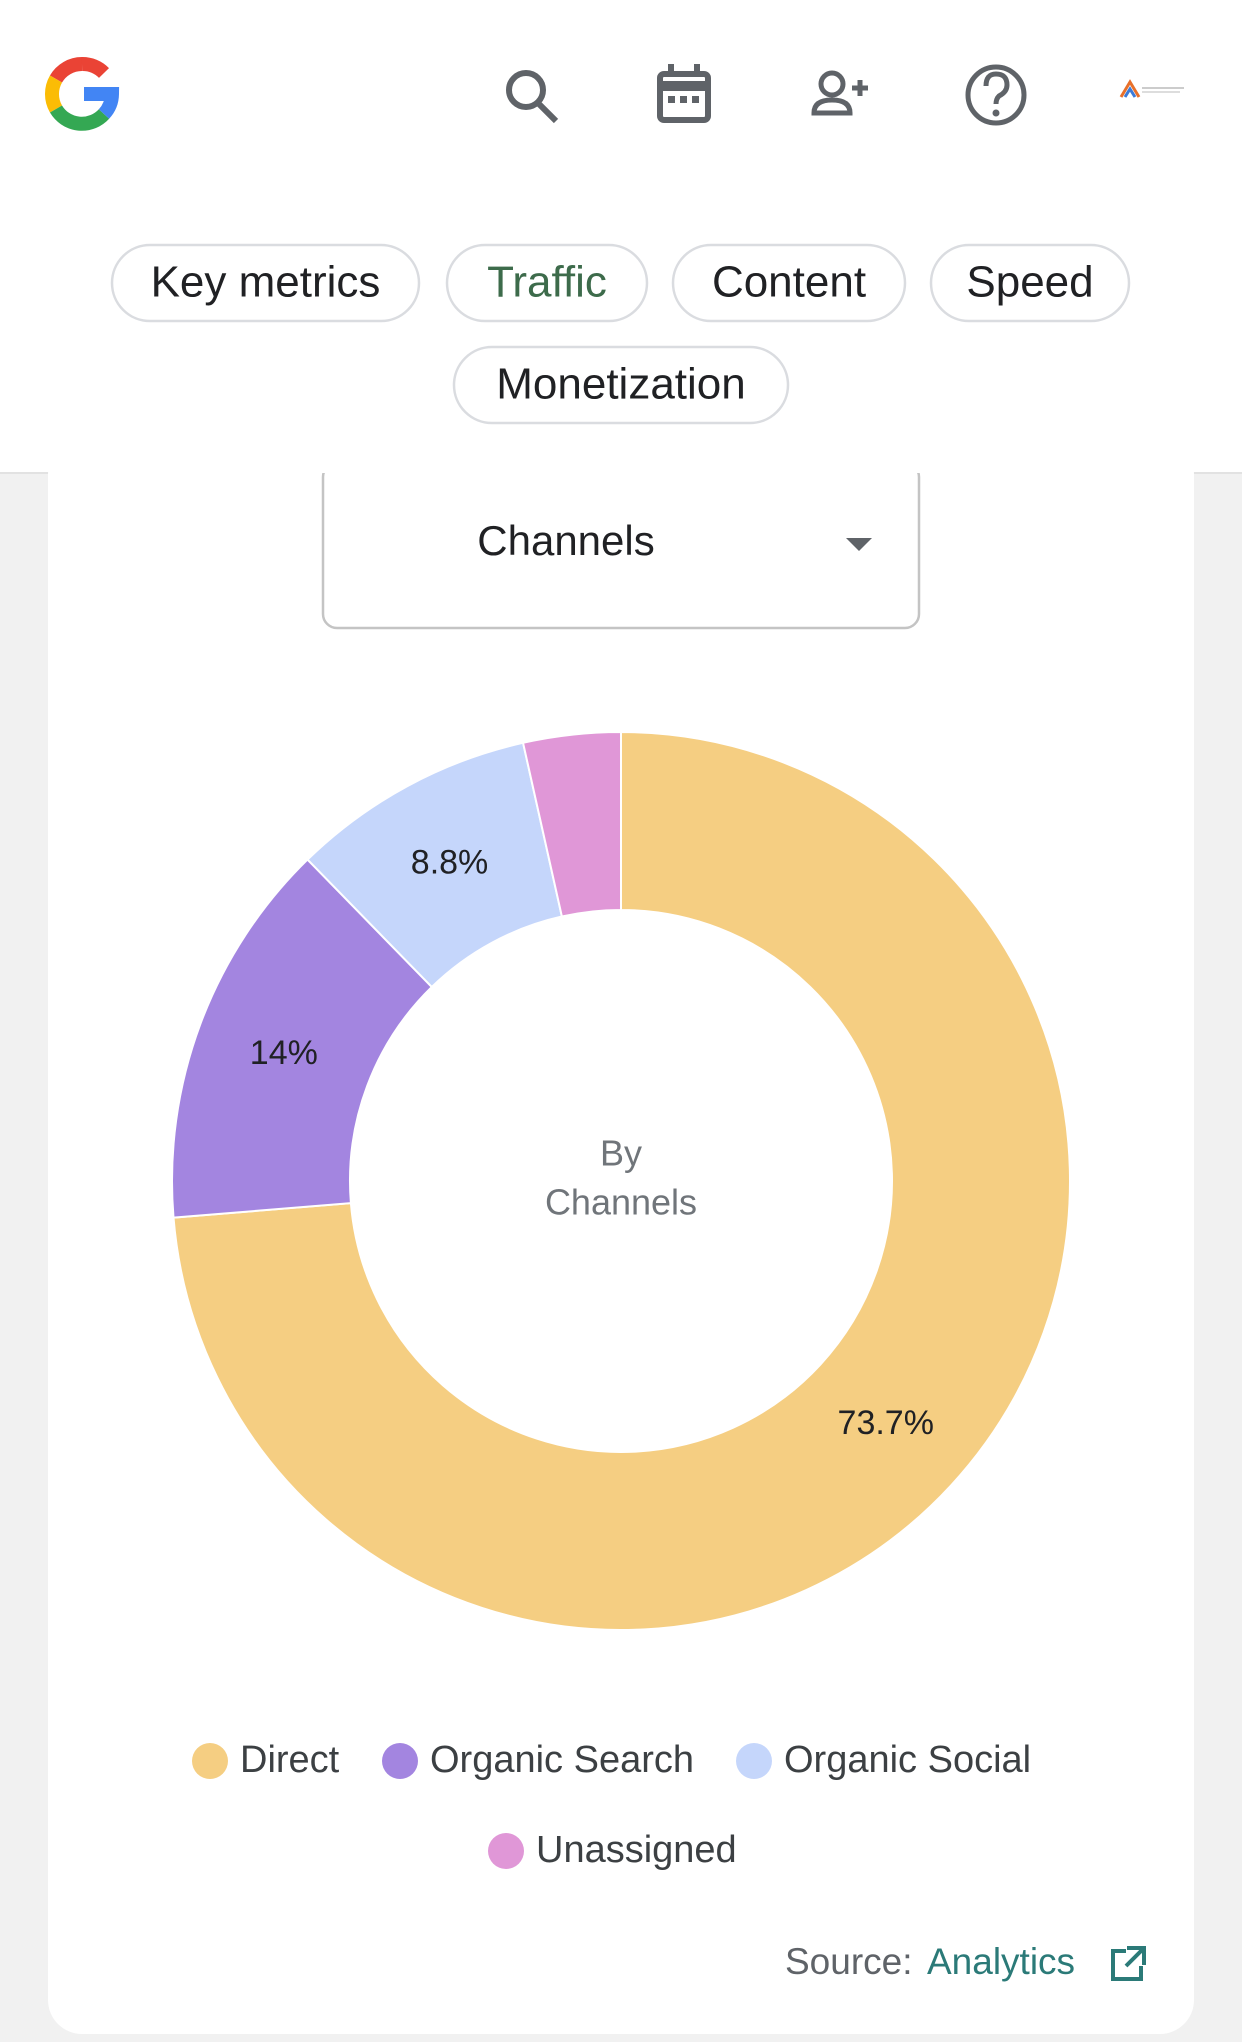 Image resolution: width=1242 pixels, height=2042 pixels. I want to click on help-icon, so click(996, 95).